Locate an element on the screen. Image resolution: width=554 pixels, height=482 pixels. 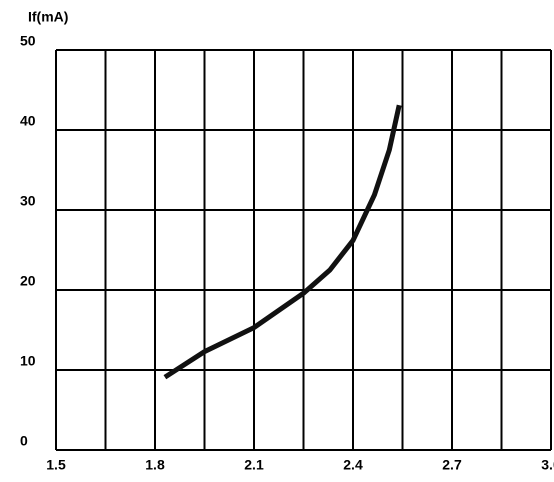
x-tick-label: 2.1 is located at coordinates (254, 465).